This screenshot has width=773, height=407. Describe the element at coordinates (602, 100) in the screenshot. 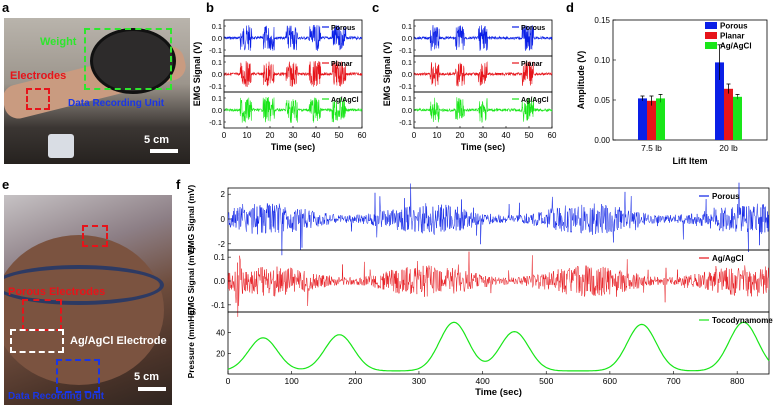

I see `y-tick-label: 0.05` at that location.